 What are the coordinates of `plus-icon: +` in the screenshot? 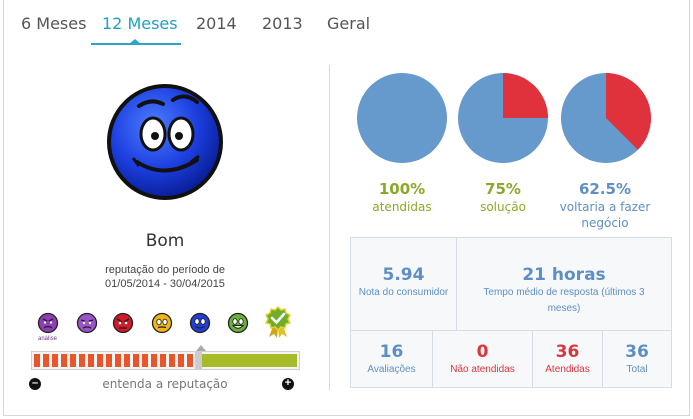 It's located at (288, 384).